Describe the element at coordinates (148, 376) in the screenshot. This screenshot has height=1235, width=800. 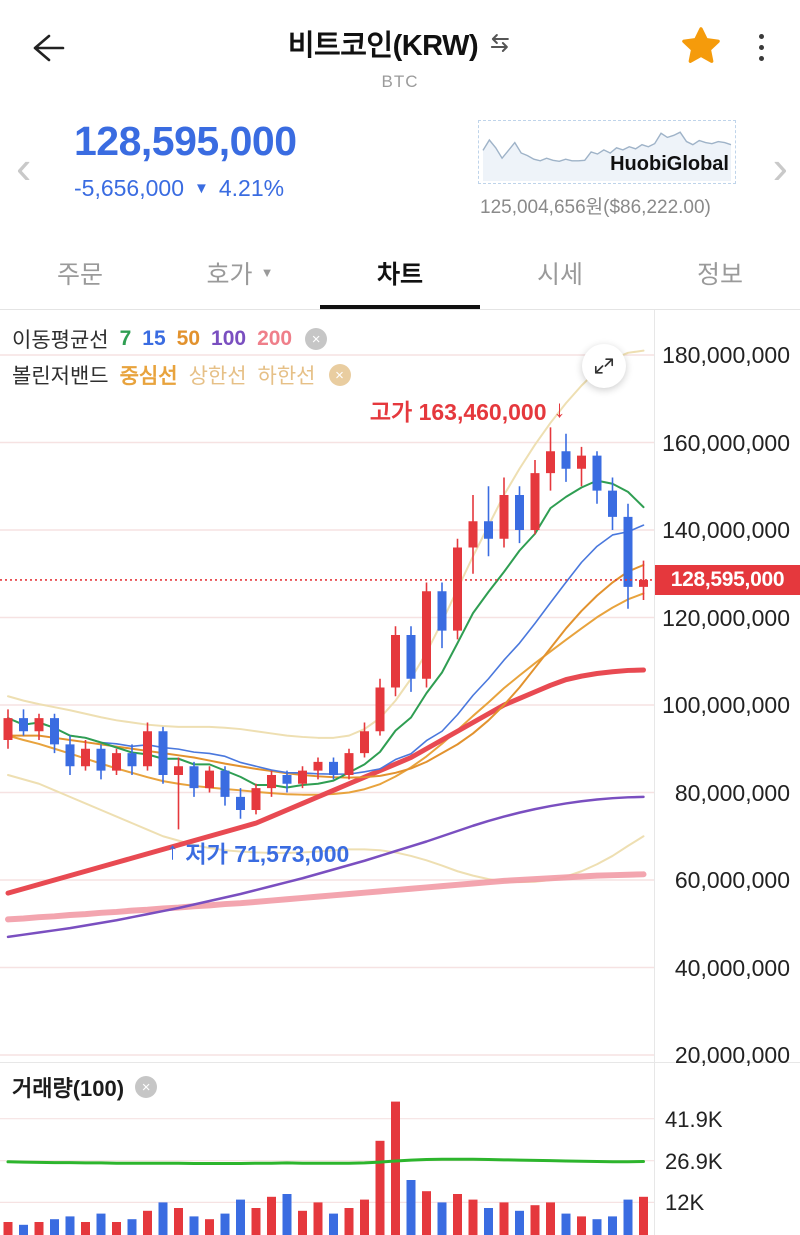
I see `bollinger-center-label: 중심선` at that location.